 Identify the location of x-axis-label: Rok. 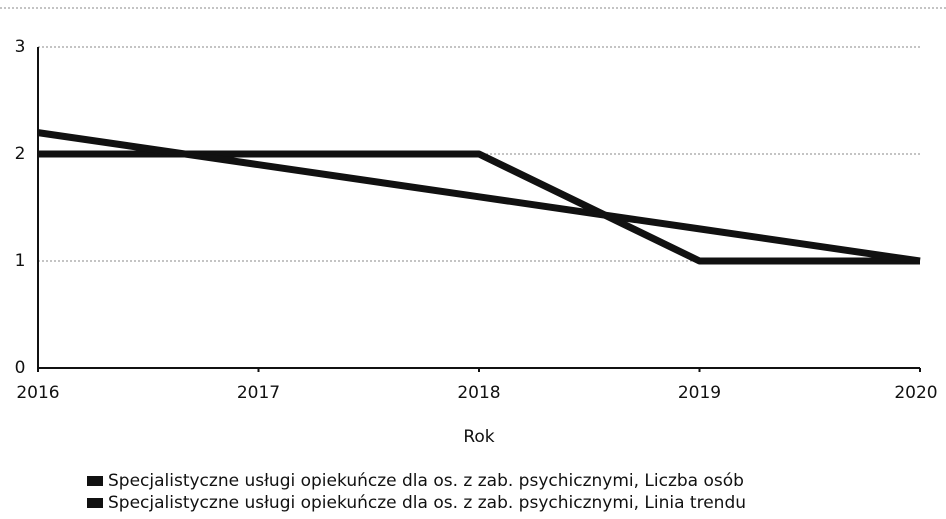
(478, 437).